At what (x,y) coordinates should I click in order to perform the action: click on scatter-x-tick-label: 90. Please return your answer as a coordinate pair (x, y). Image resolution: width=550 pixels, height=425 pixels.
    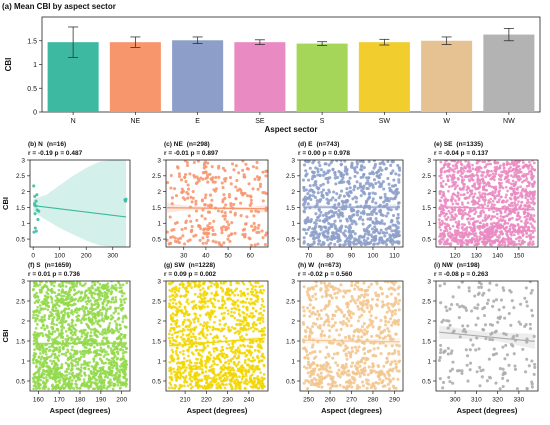
    Looking at the image, I should click on (352, 256).